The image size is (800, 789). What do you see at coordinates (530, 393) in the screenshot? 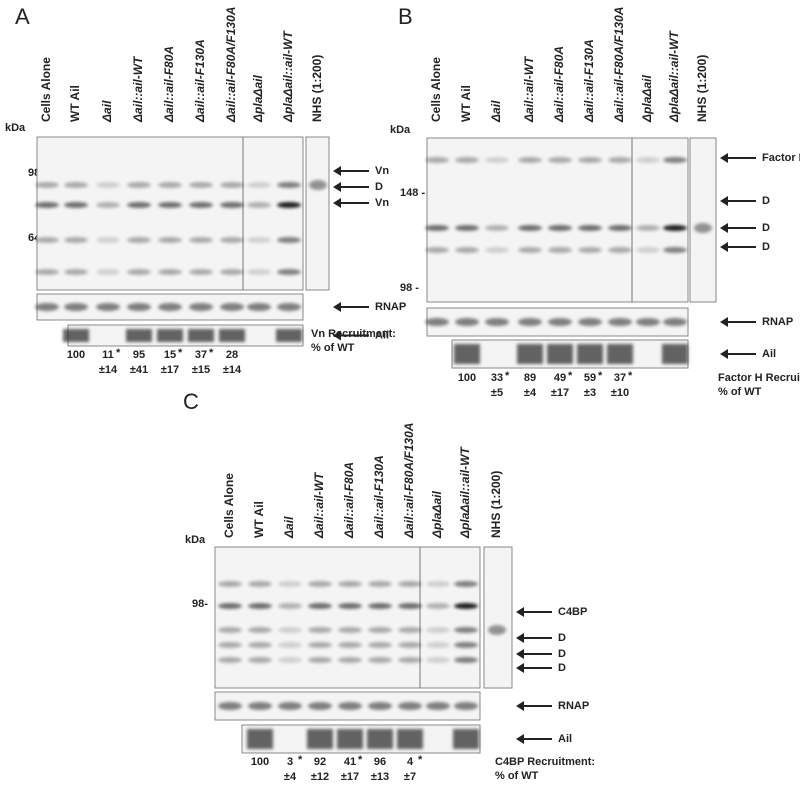
I see `recruitment-error: ±4` at bounding box center [530, 393].